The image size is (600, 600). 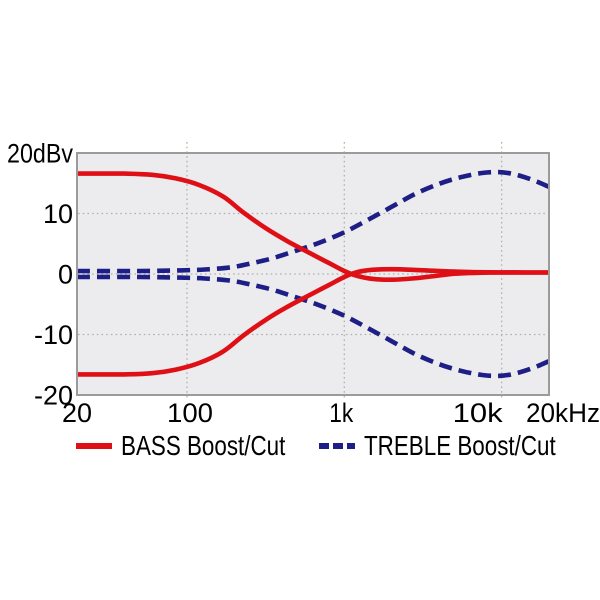 What do you see at coordinates (40, 154) in the screenshot?
I see `y-tick-label-20dBv: 20dBv` at bounding box center [40, 154].